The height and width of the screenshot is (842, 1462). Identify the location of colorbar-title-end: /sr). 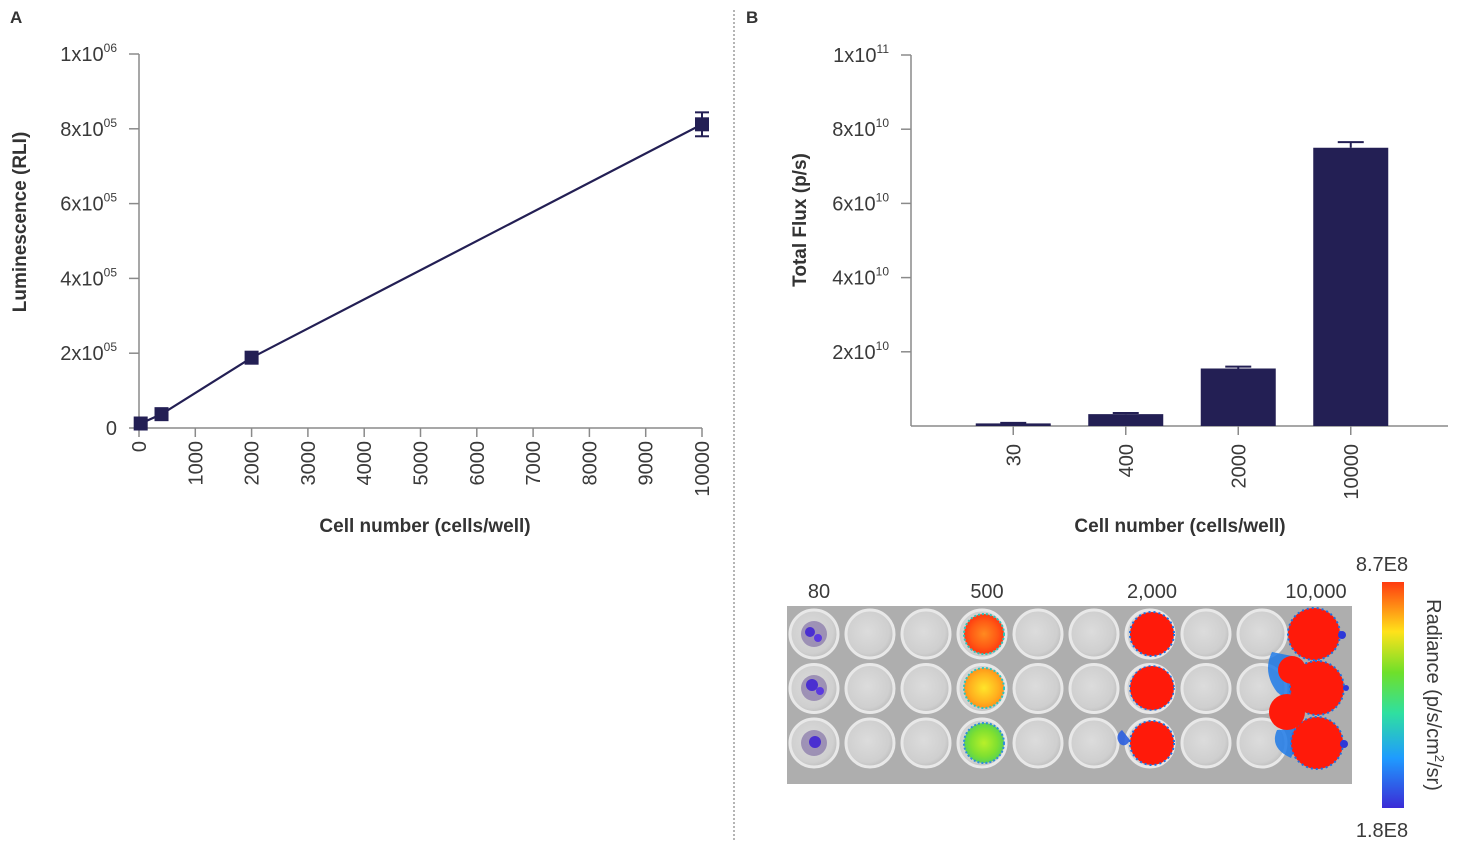
(1433, 776).